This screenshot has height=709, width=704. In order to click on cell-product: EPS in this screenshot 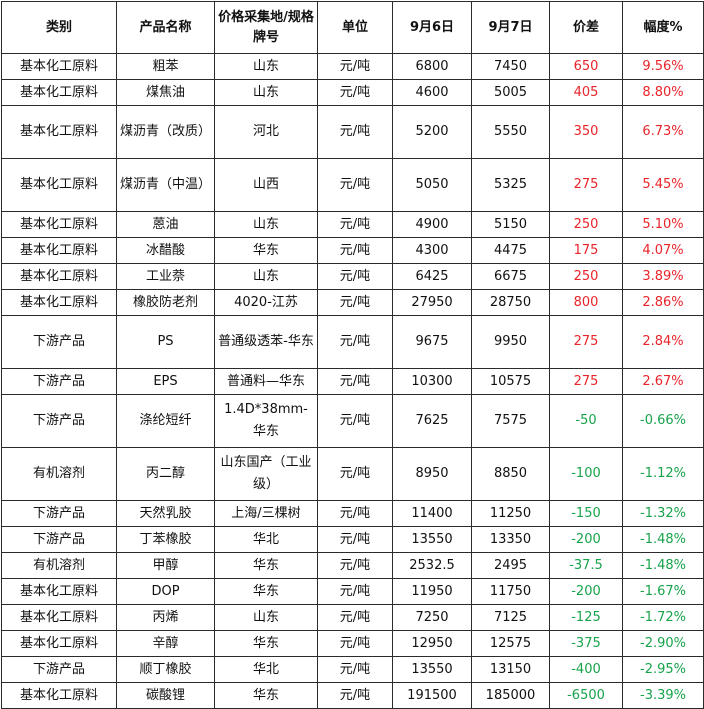, I will do `click(165, 381)`.